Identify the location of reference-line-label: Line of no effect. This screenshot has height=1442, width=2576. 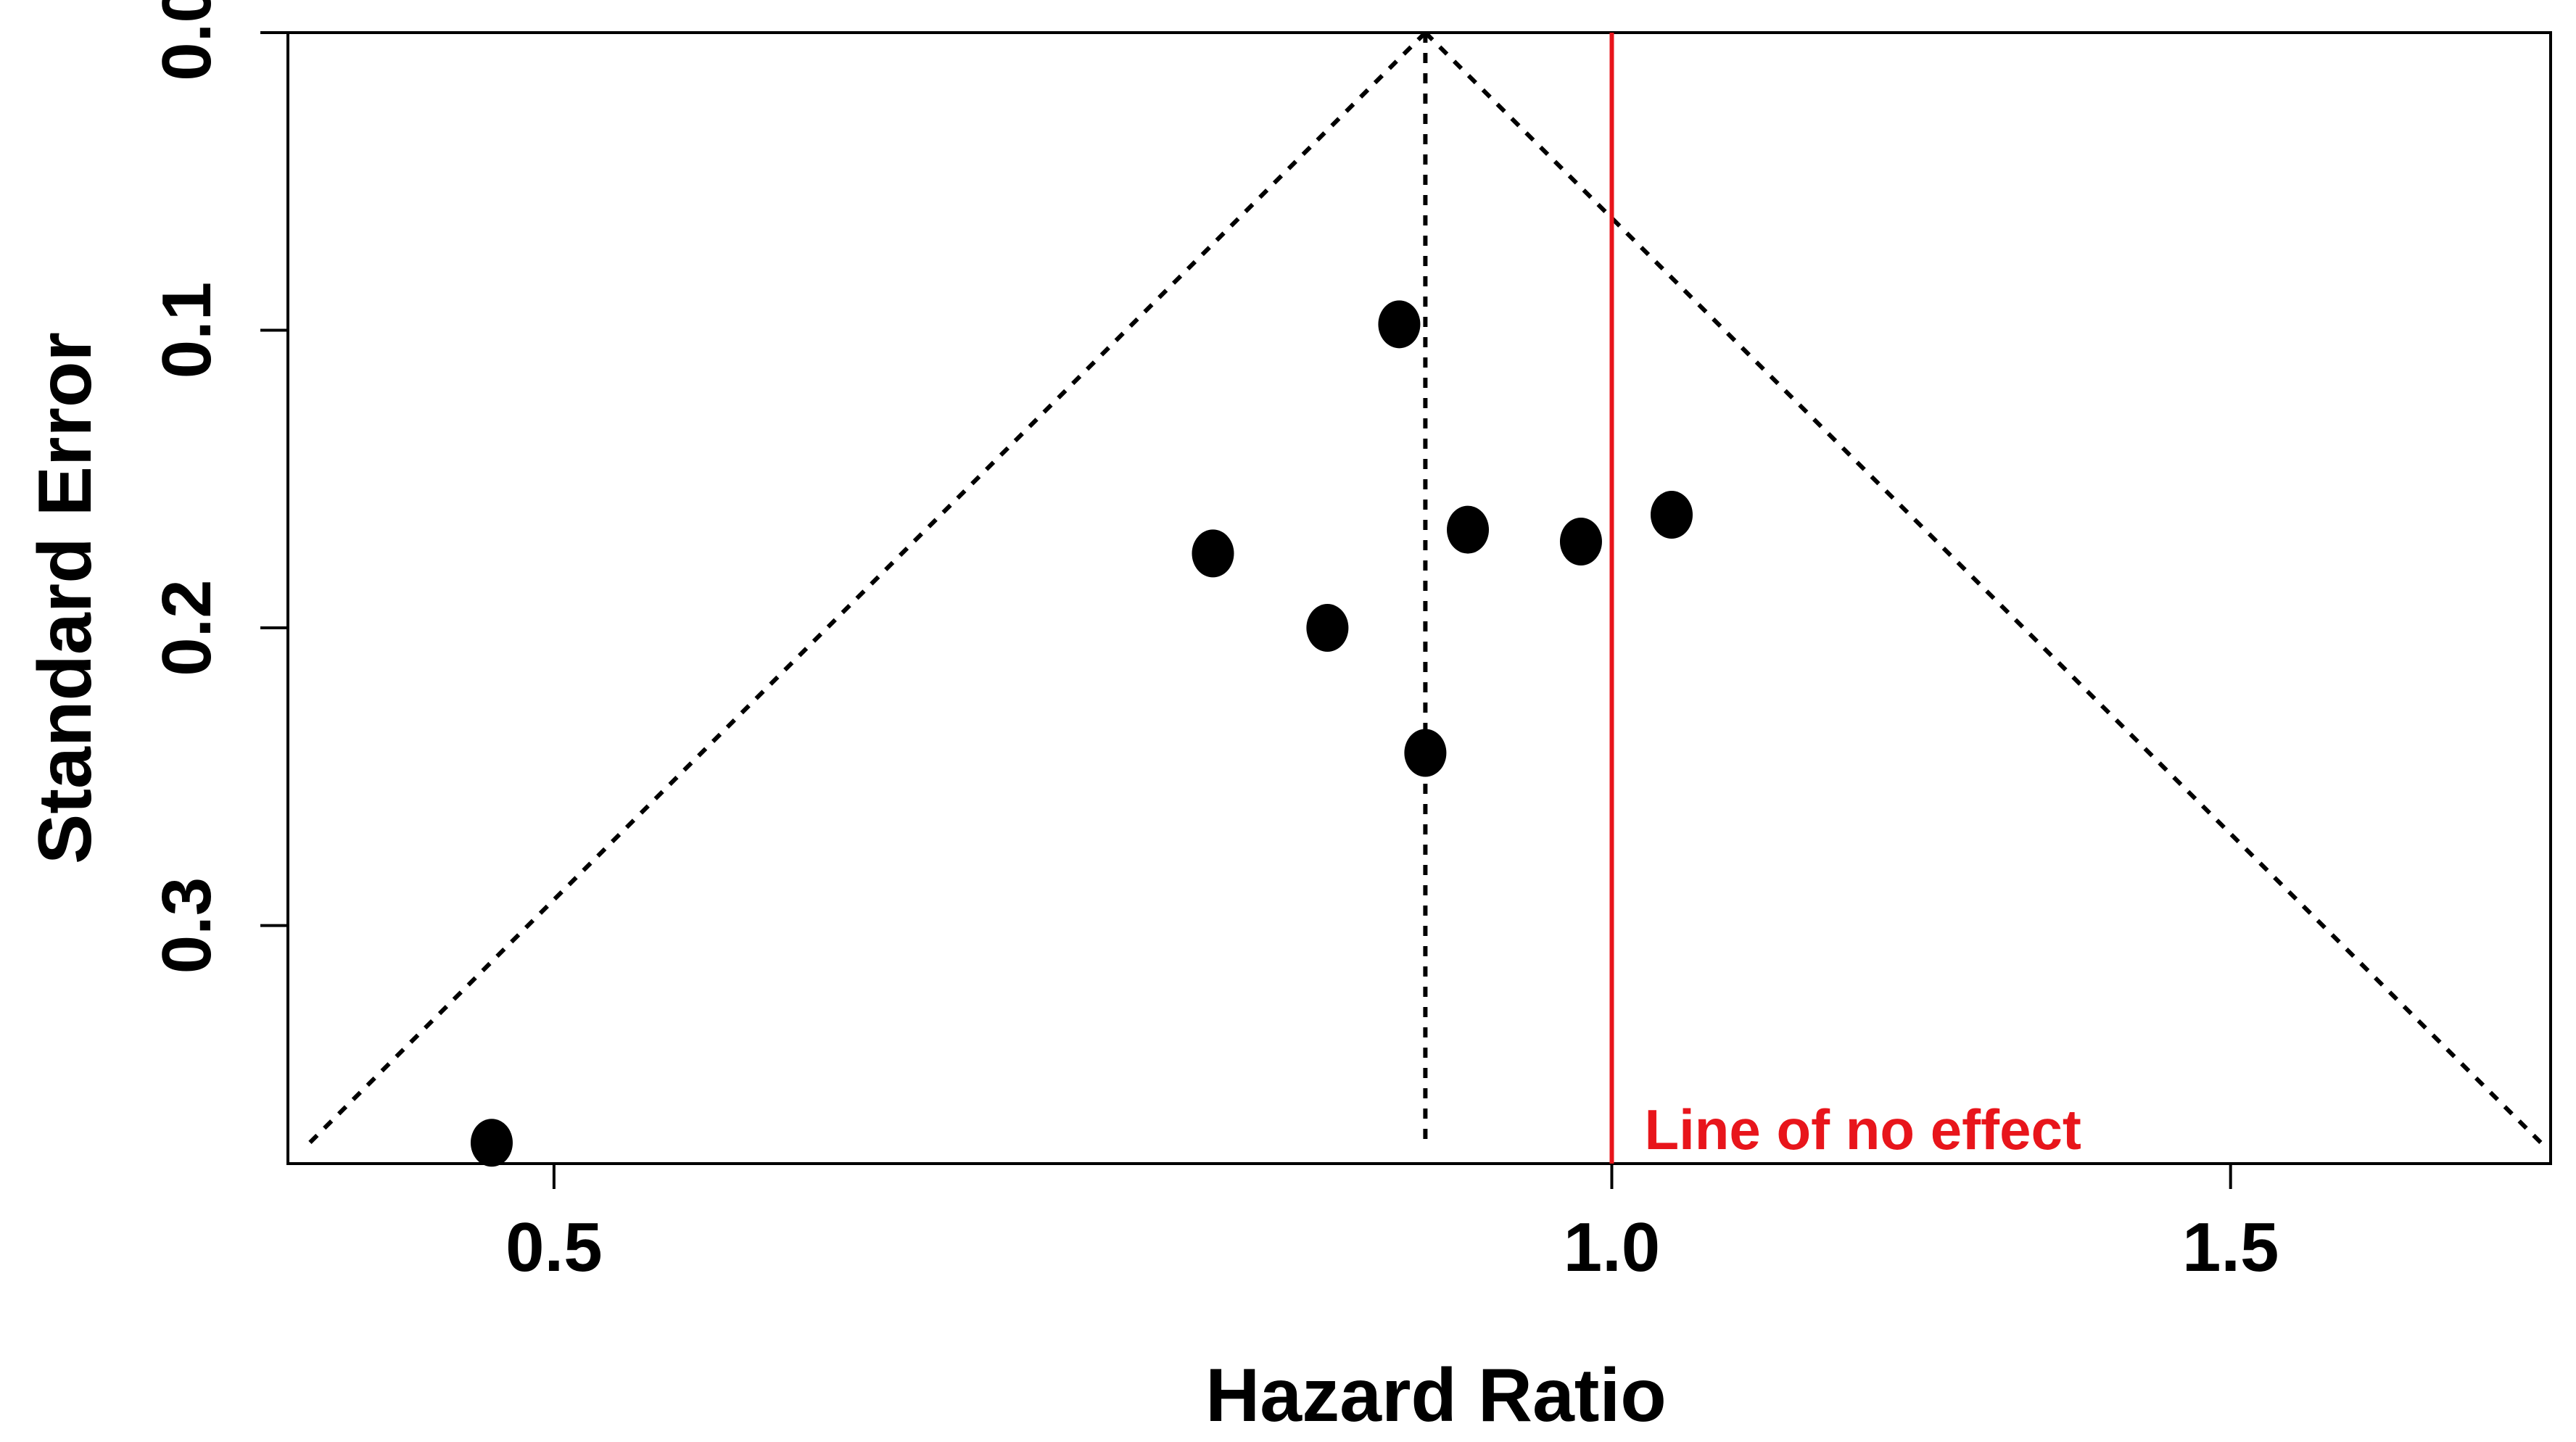
(1862, 1129).